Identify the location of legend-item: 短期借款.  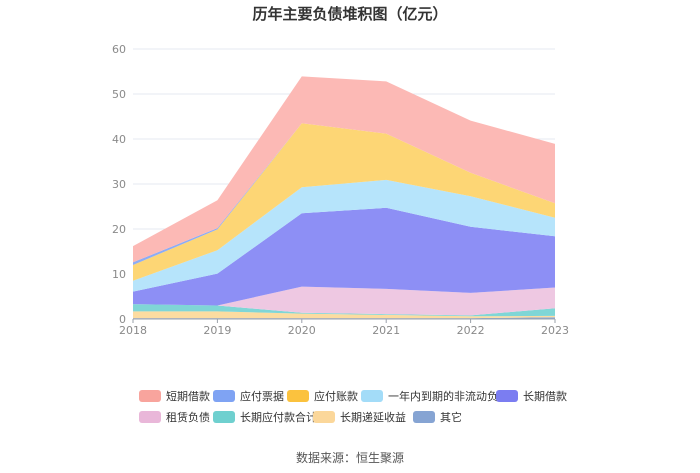
(174, 396).